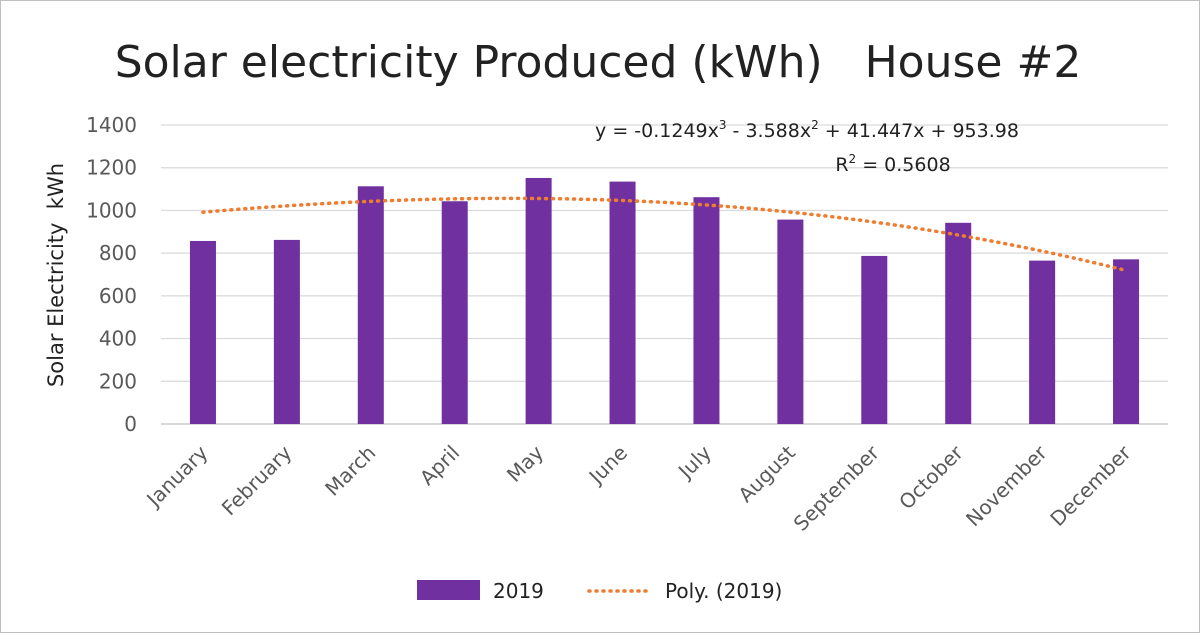 The width and height of the screenshot is (1200, 633). What do you see at coordinates (853, 159) in the screenshot?
I see `r-squared-exponent: 2` at bounding box center [853, 159].